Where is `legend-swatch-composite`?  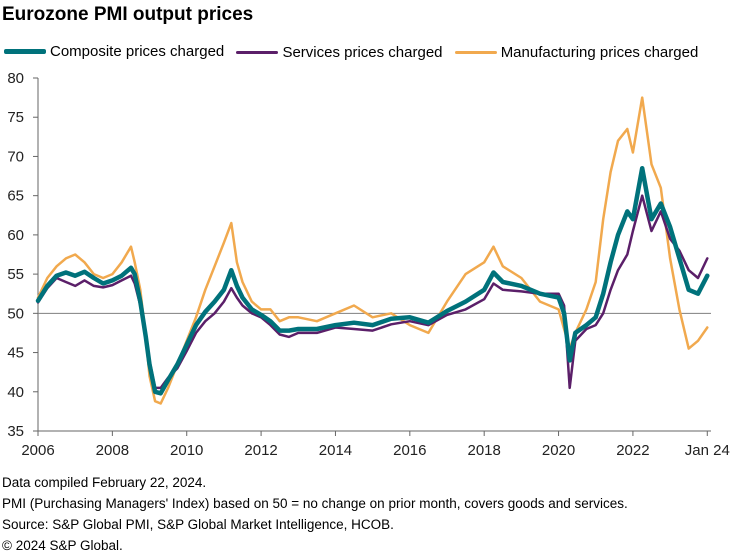 legend-swatch-composite is located at coordinates (25, 51).